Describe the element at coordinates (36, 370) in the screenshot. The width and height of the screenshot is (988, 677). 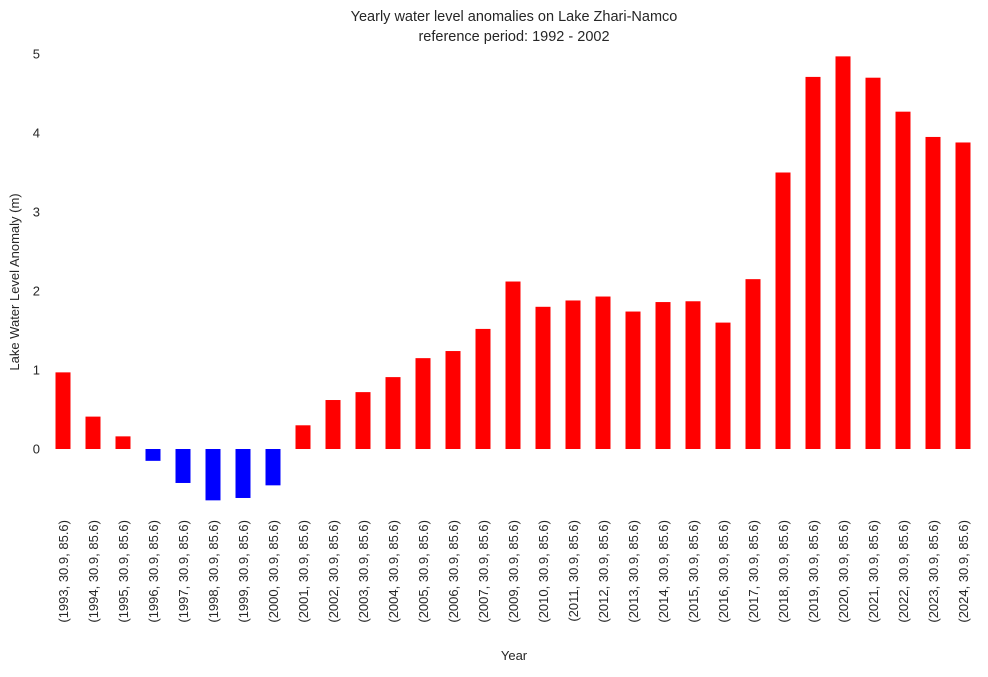
I see `y-tick-label: 1` at that location.